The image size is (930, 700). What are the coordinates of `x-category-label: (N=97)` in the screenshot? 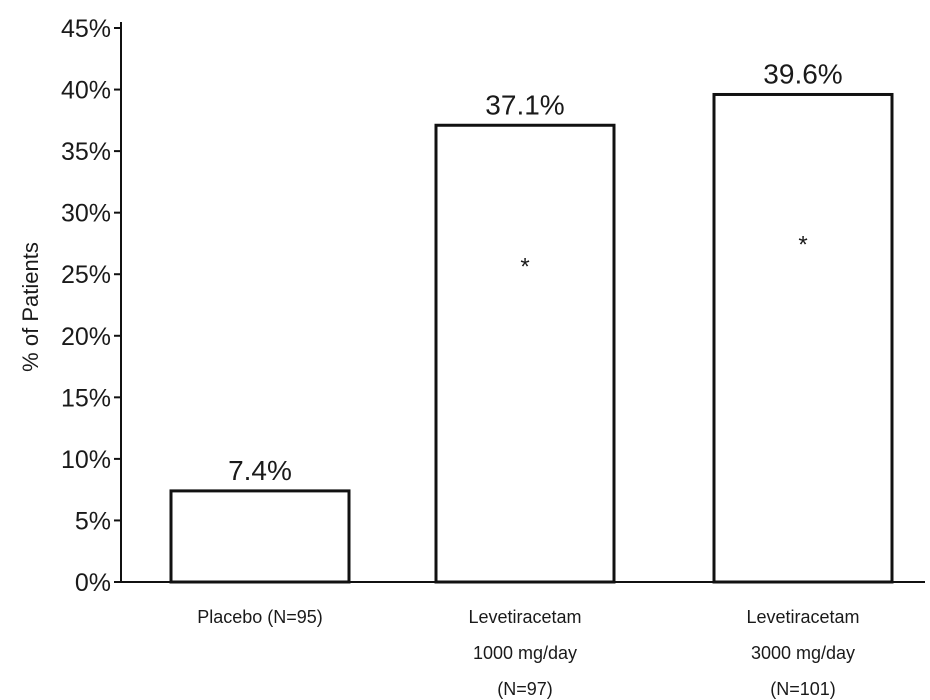 It's located at (525, 689).